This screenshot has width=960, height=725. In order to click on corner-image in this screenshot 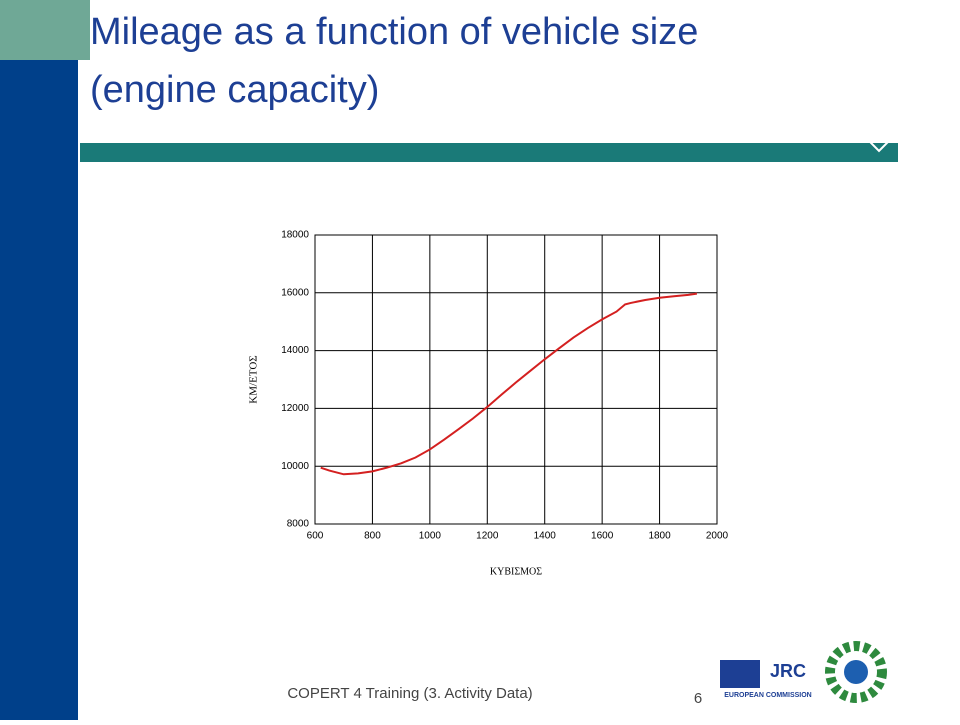, I will do `click(45, 30)`.